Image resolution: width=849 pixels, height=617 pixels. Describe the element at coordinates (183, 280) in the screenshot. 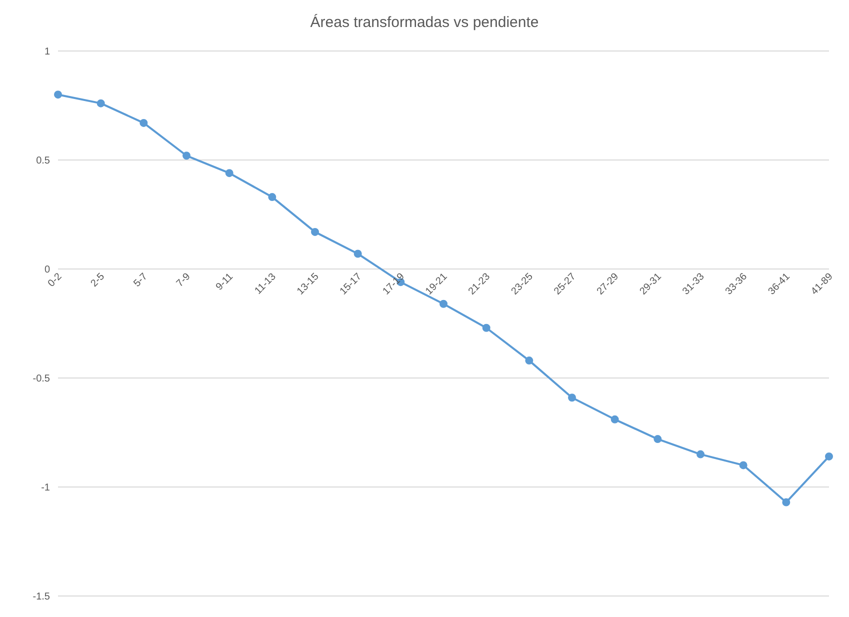

I see `x-tick-label: 7-9` at that location.